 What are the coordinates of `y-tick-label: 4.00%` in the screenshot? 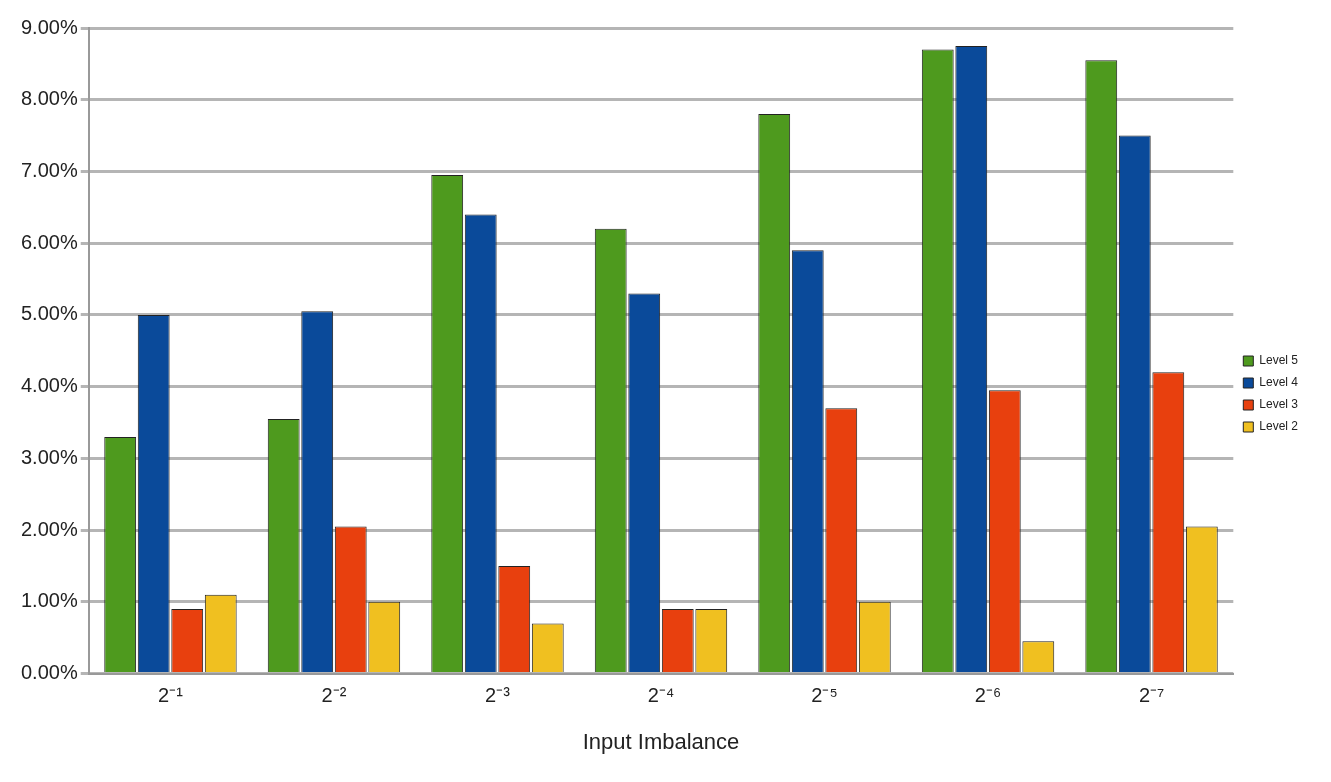 It's located at (49, 385).